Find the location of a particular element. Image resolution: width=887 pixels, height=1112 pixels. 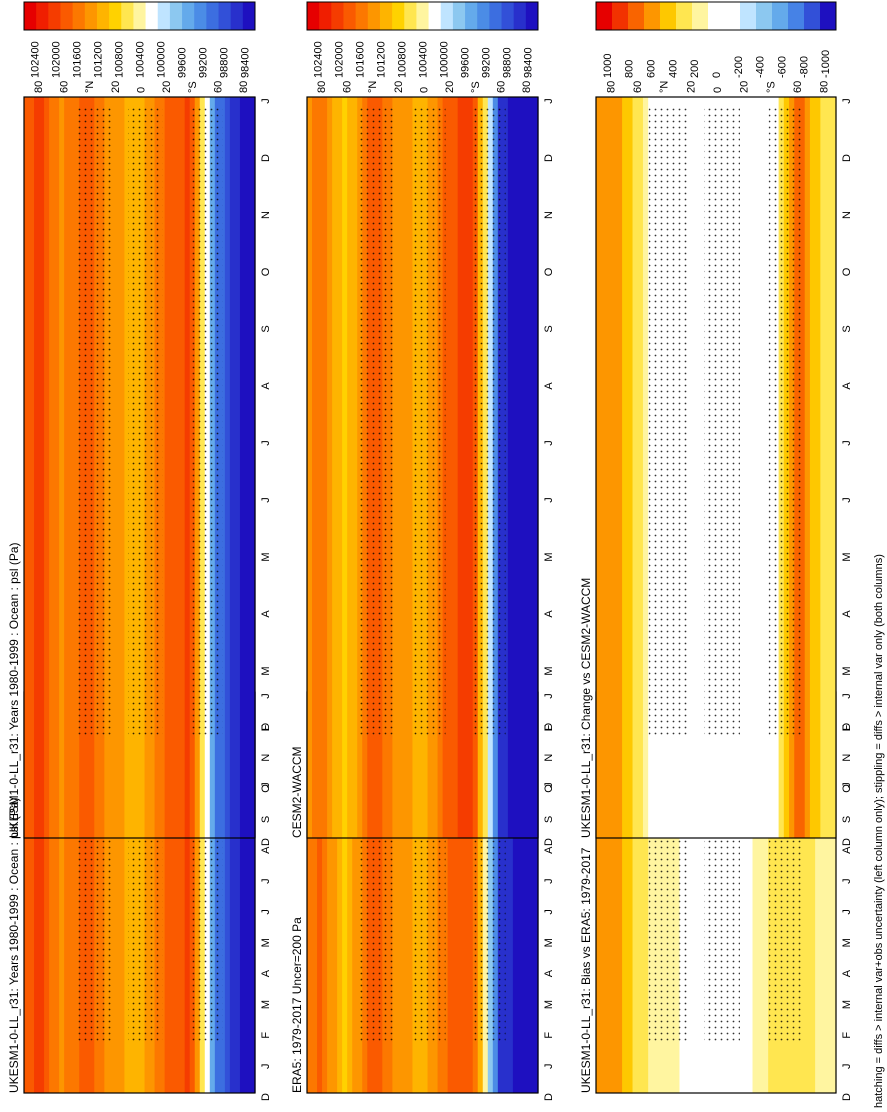

colorbar-label: 800 is located at coordinates (630, 69).